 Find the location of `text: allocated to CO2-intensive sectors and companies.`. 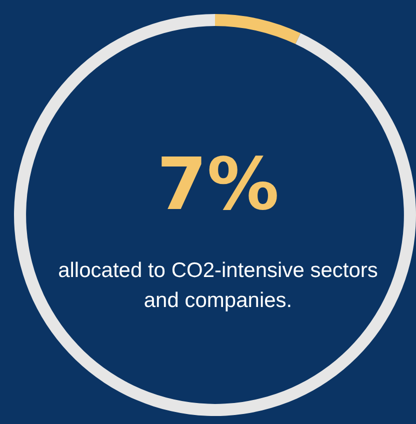

text: allocated to CO2-intensive sectors and companies. is located at coordinates (218, 286).